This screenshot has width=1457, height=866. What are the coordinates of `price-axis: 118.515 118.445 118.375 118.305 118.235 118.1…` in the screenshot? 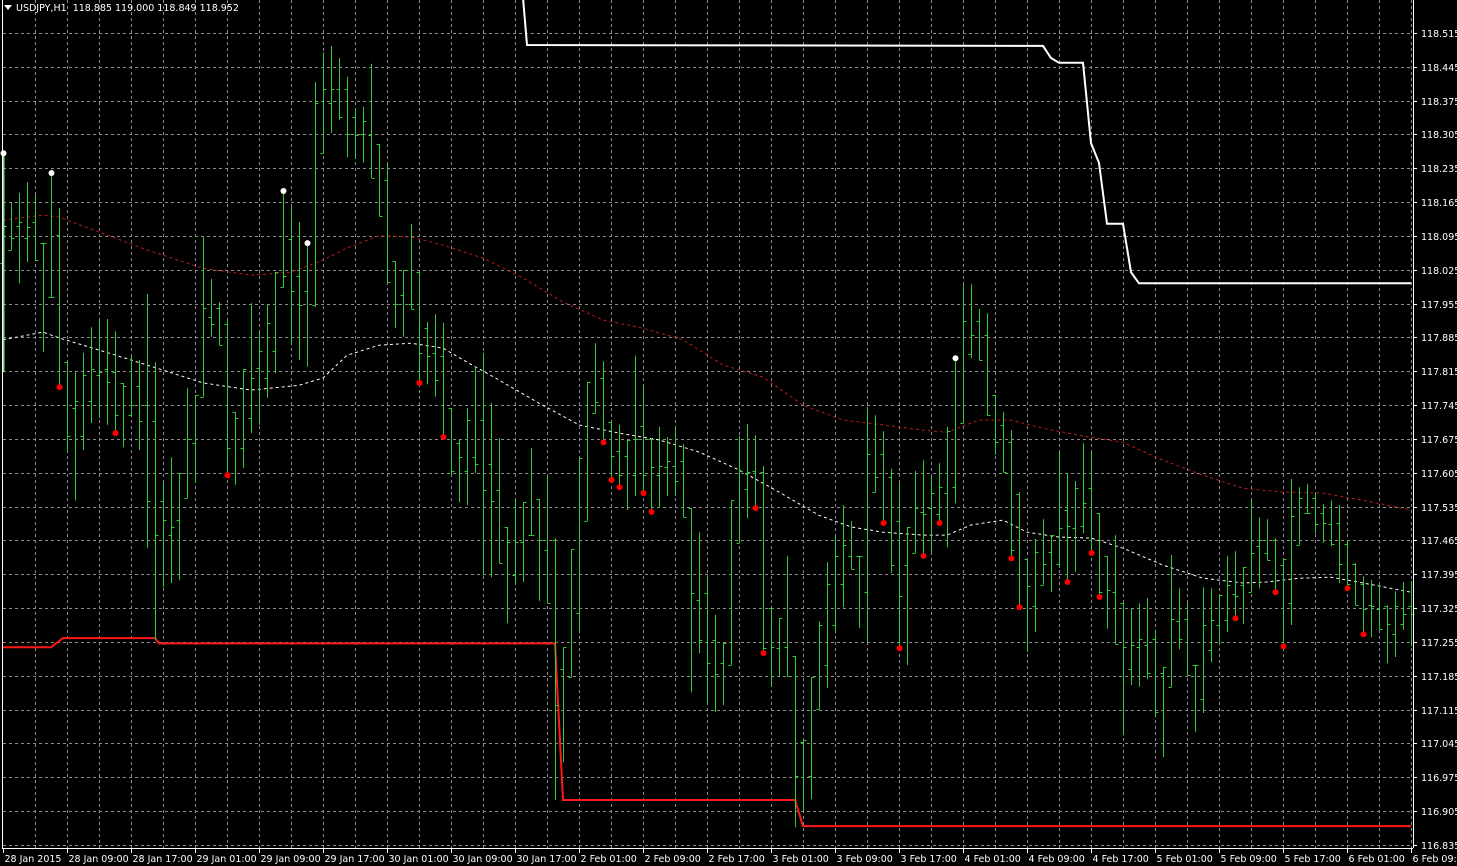 It's located at (1435, 440).